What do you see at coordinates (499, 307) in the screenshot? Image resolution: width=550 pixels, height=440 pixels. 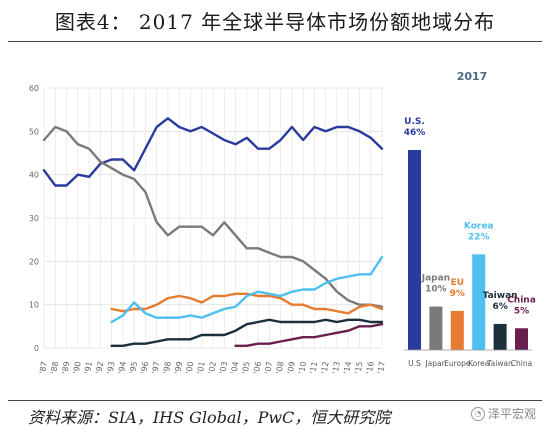 I see `bar-label-pct: 6%` at bounding box center [499, 307].